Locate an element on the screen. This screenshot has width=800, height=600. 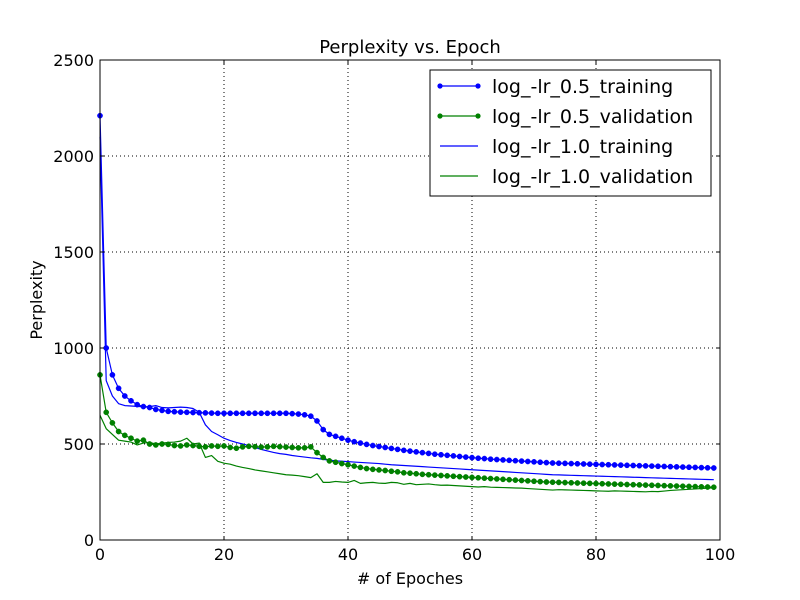
legend-label: log_-lr_1.0_validation is located at coordinates (592, 177).